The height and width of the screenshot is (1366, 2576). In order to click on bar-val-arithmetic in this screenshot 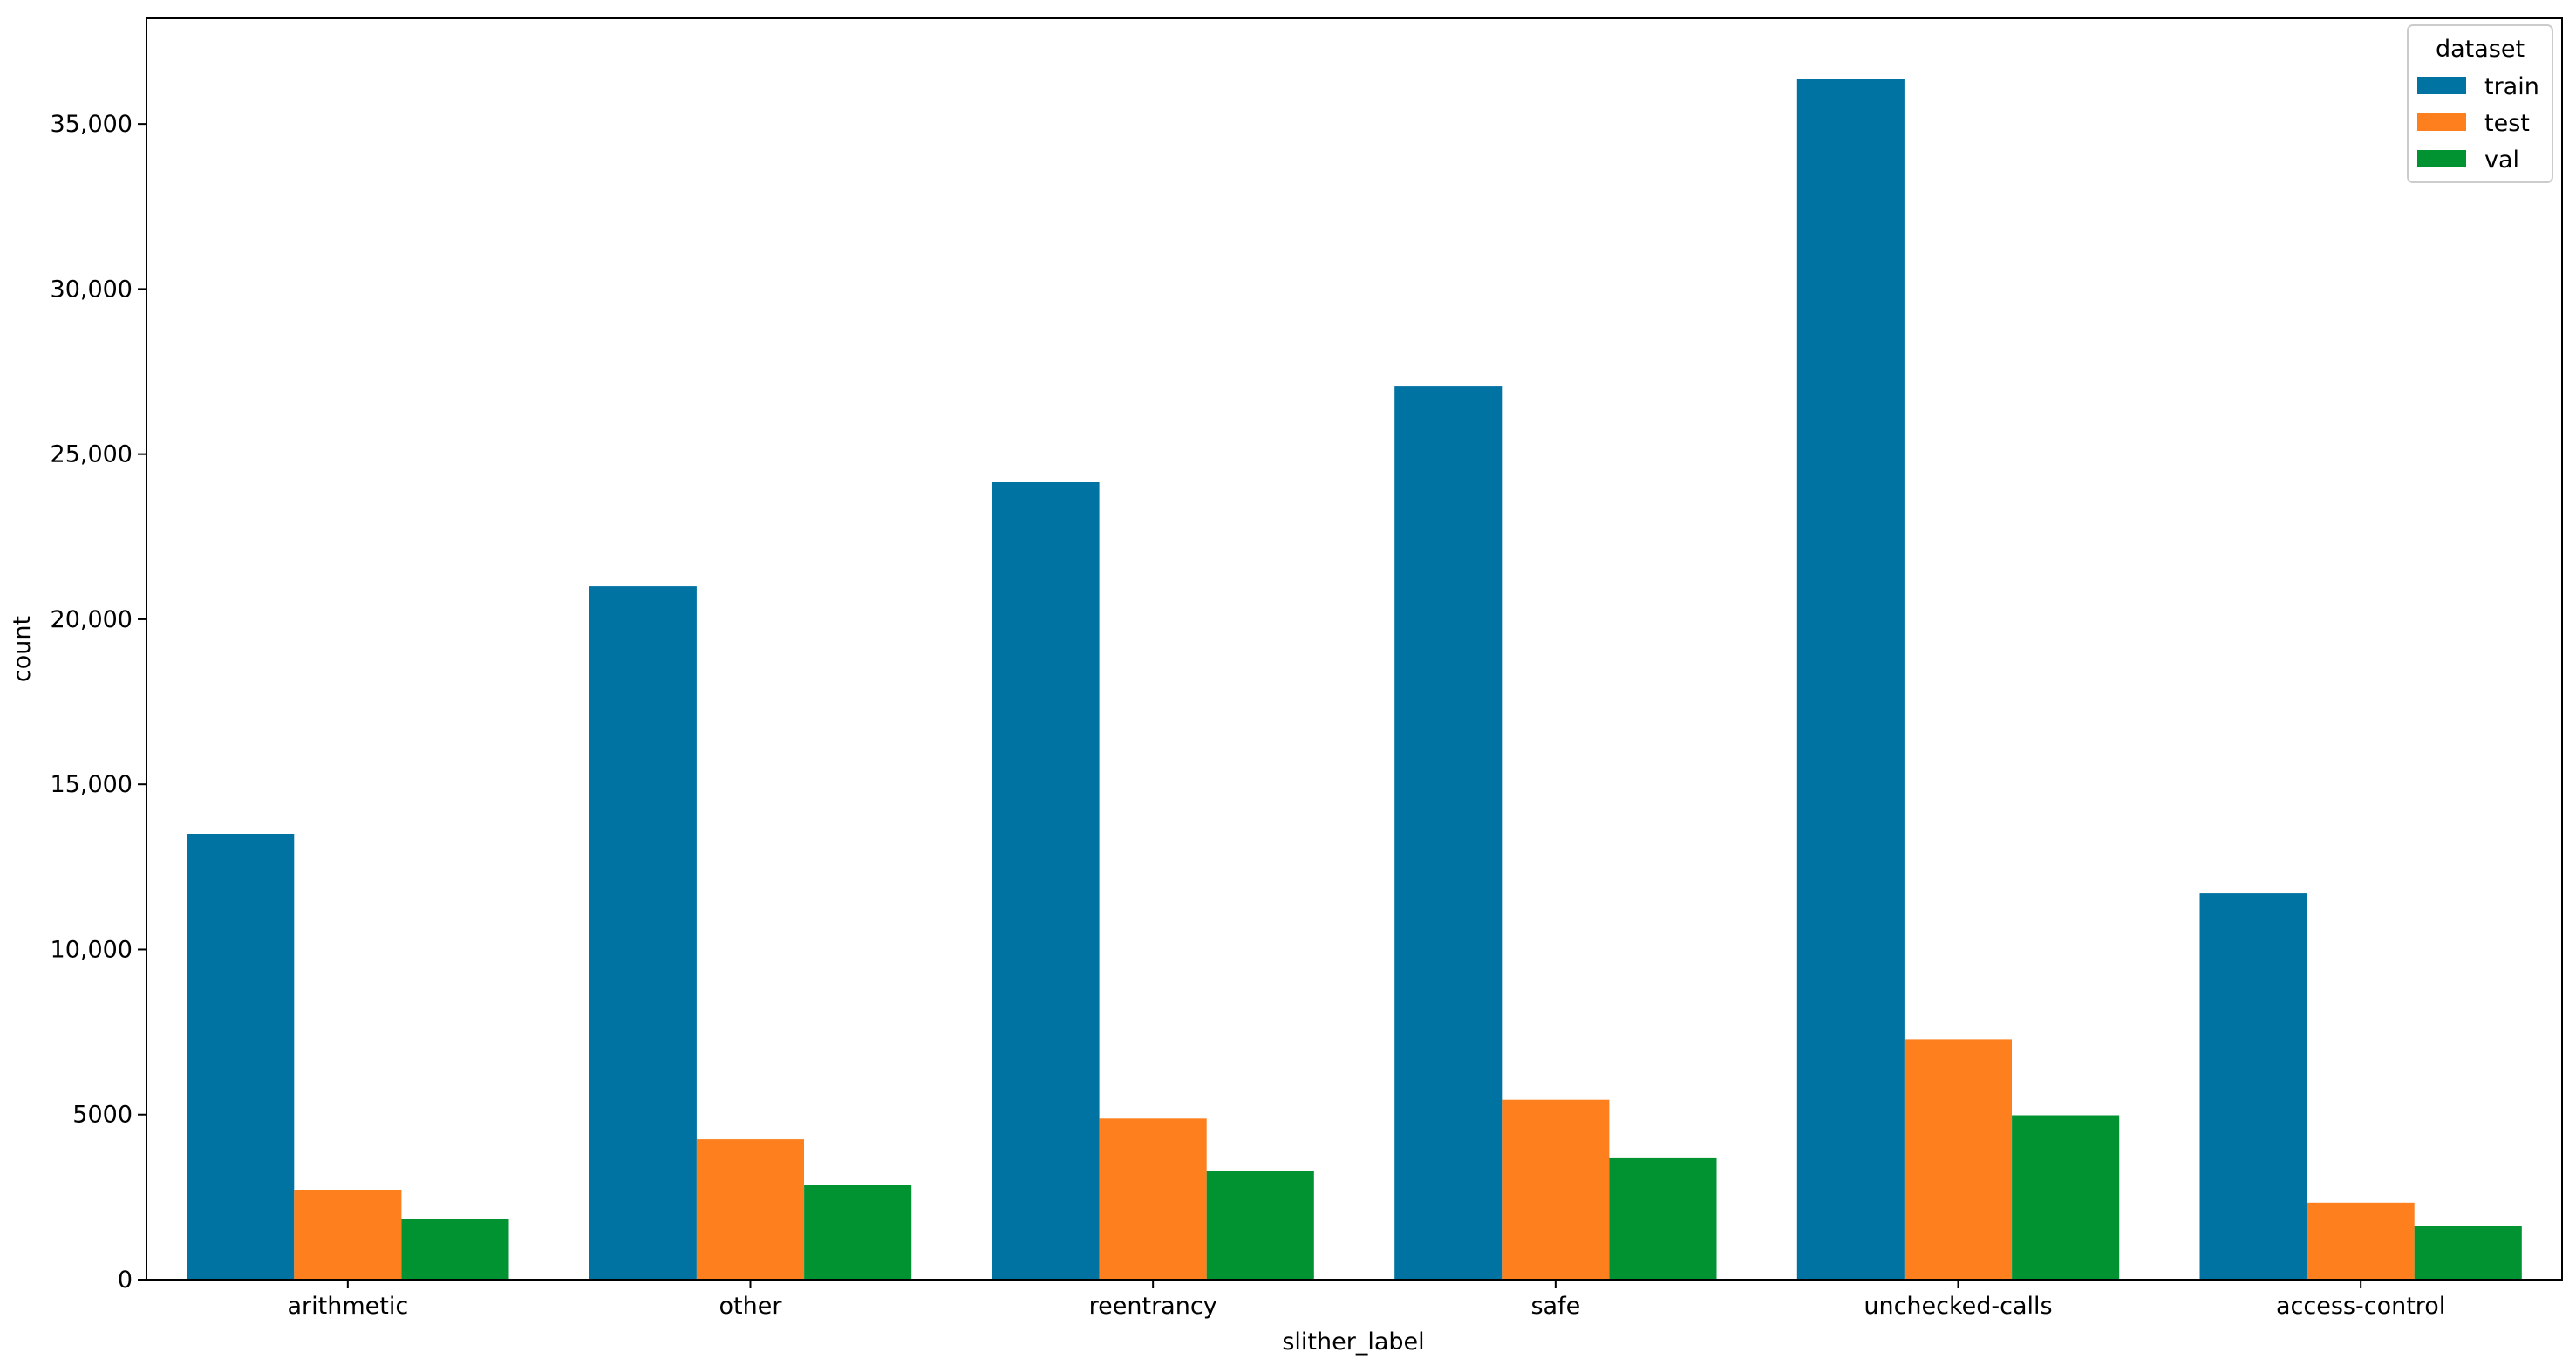, I will do `click(455, 1249)`.